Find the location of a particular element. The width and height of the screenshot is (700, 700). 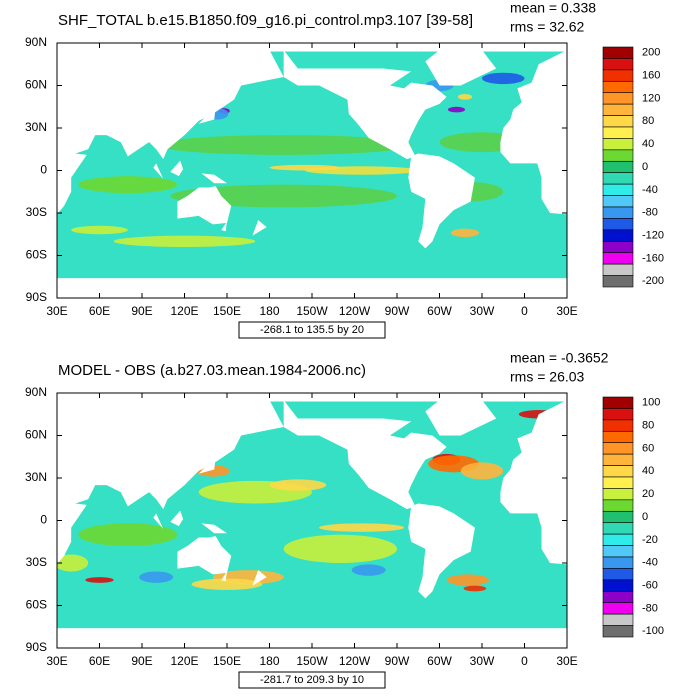

colorbar-label: 80 is located at coordinates (648, 121).